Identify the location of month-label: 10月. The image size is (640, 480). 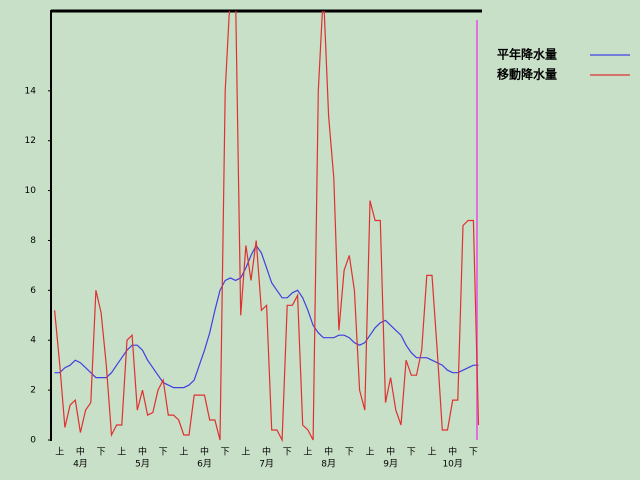
(452, 464).